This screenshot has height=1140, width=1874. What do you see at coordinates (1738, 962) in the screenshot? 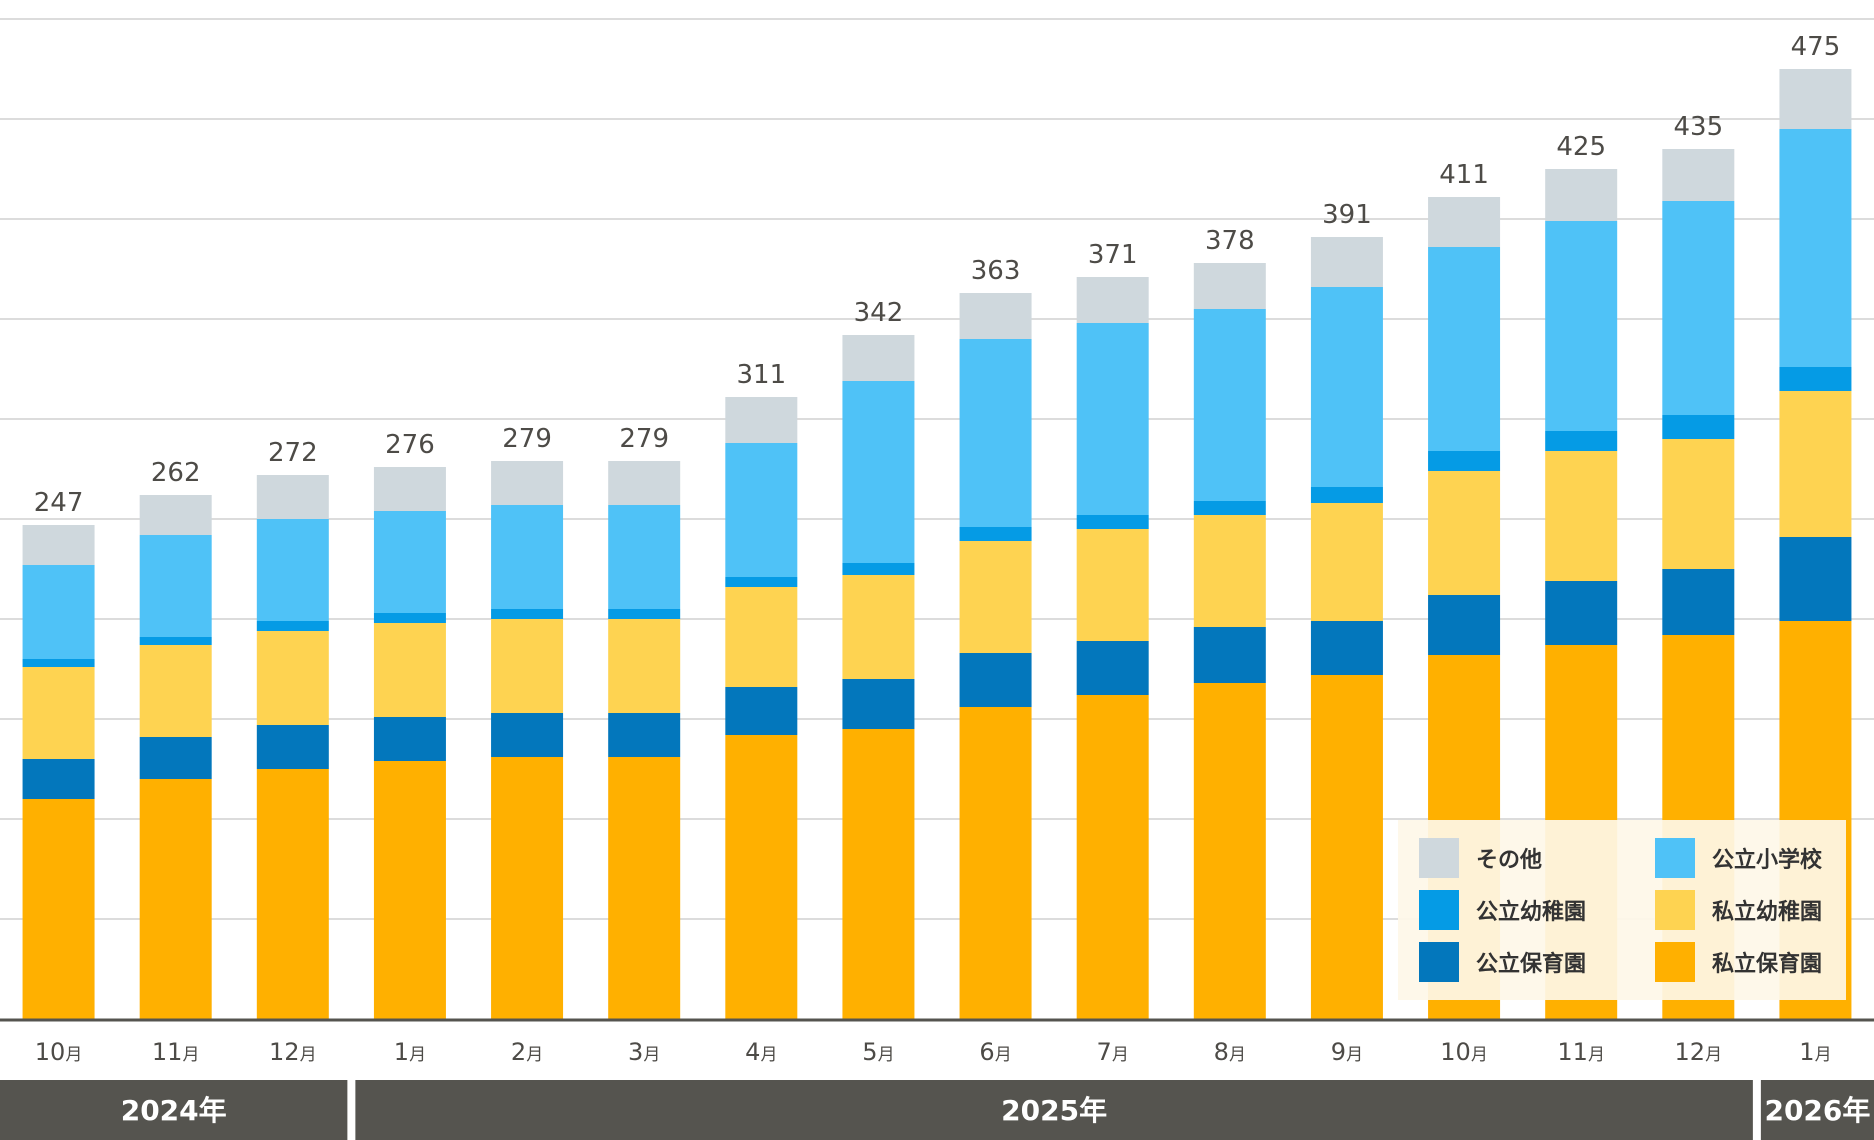
I see `legend-item: 私立保育園` at bounding box center [1738, 962].